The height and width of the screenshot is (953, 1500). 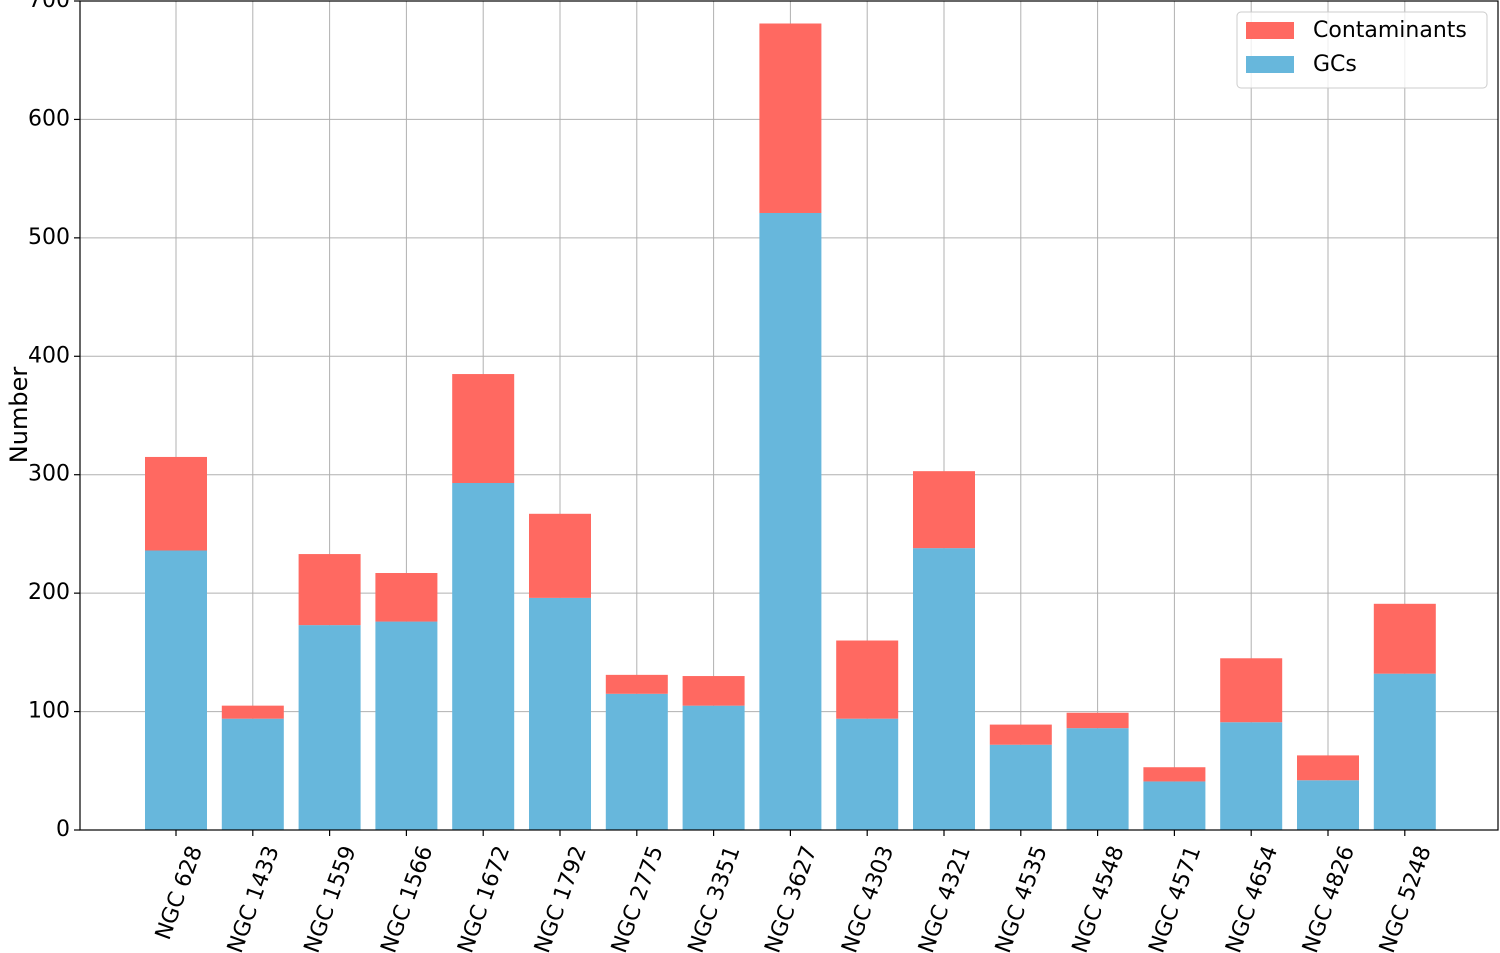 I want to click on x-tick-label: NGC 1672, so click(x=484, y=898).